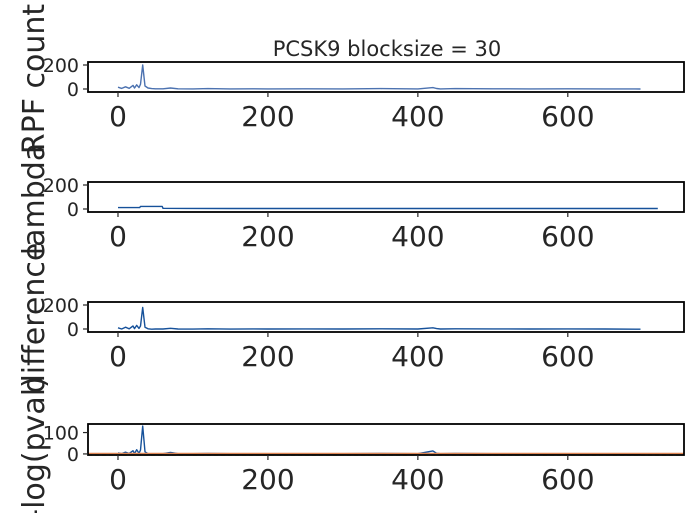 The image size is (691, 513). Describe the element at coordinates (34, 199) in the screenshot. I see `ylabel-lambda: lambda` at that location.